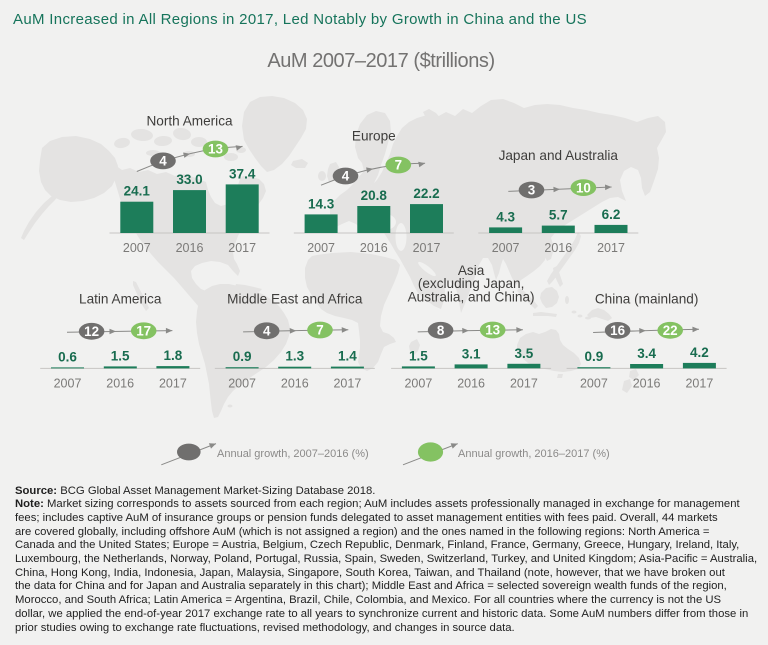 Image resolution: width=768 pixels, height=645 pixels. What do you see at coordinates (531, 190) in the screenshot?
I see `svg-text: 3` at bounding box center [531, 190].